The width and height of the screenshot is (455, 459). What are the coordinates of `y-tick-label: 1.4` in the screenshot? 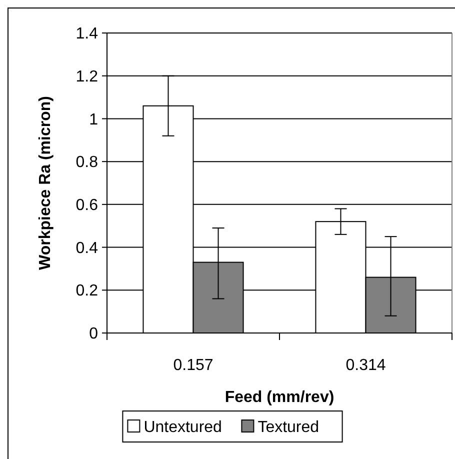 It's located at (87, 34).